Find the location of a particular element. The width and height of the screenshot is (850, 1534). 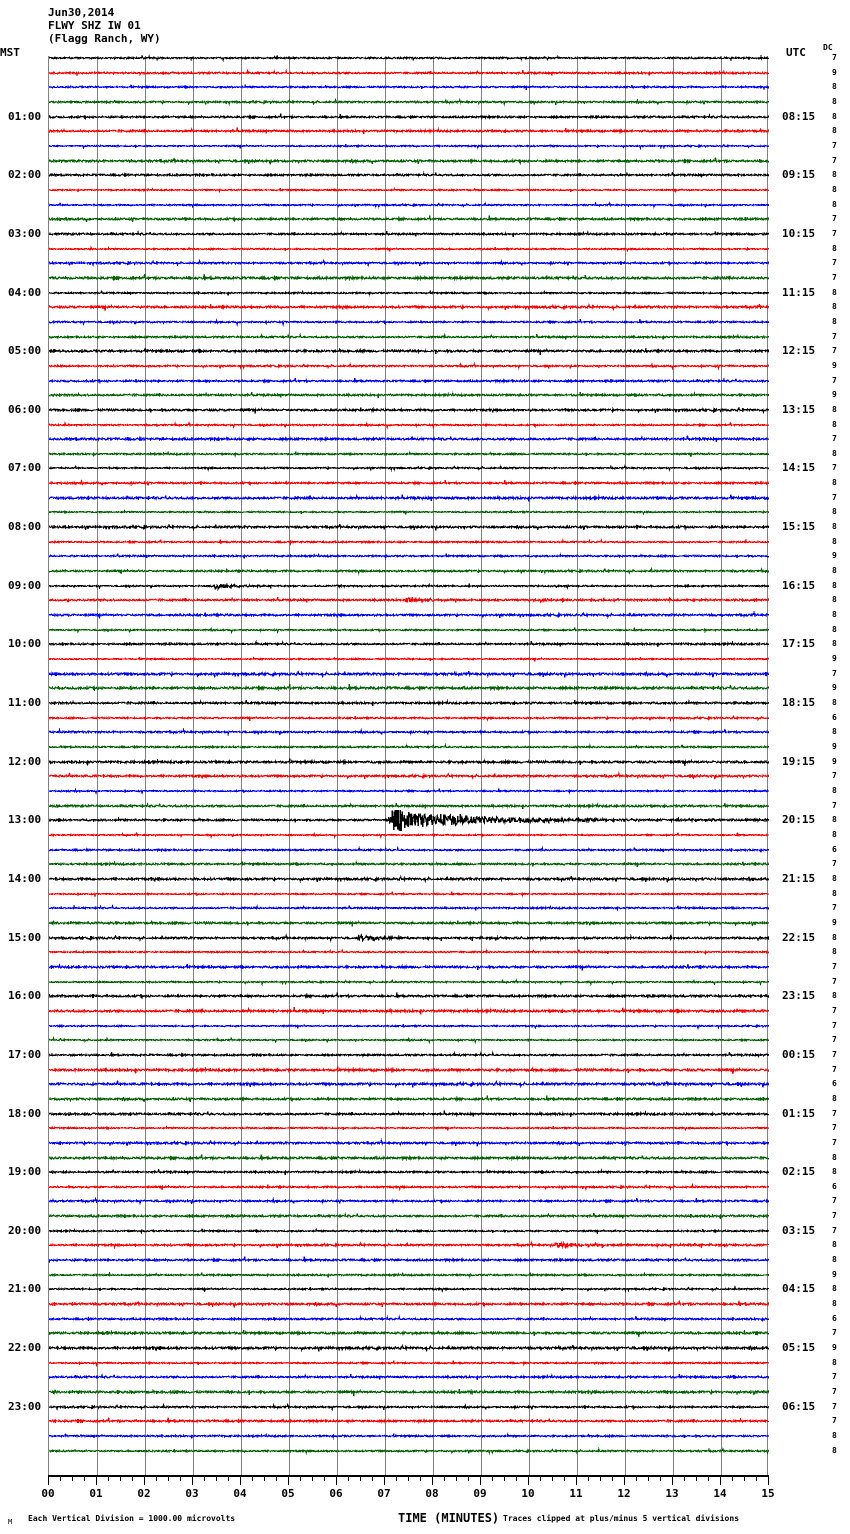

x-axis-tick-label: 13 is located at coordinates (672, 1493).